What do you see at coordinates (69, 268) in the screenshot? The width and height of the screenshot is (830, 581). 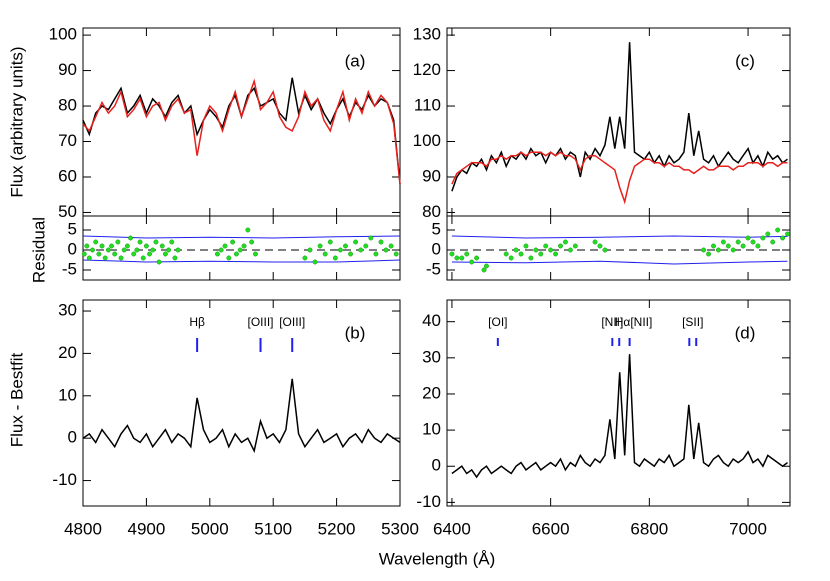 I see `y-tick-label: -5` at bounding box center [69, 268].